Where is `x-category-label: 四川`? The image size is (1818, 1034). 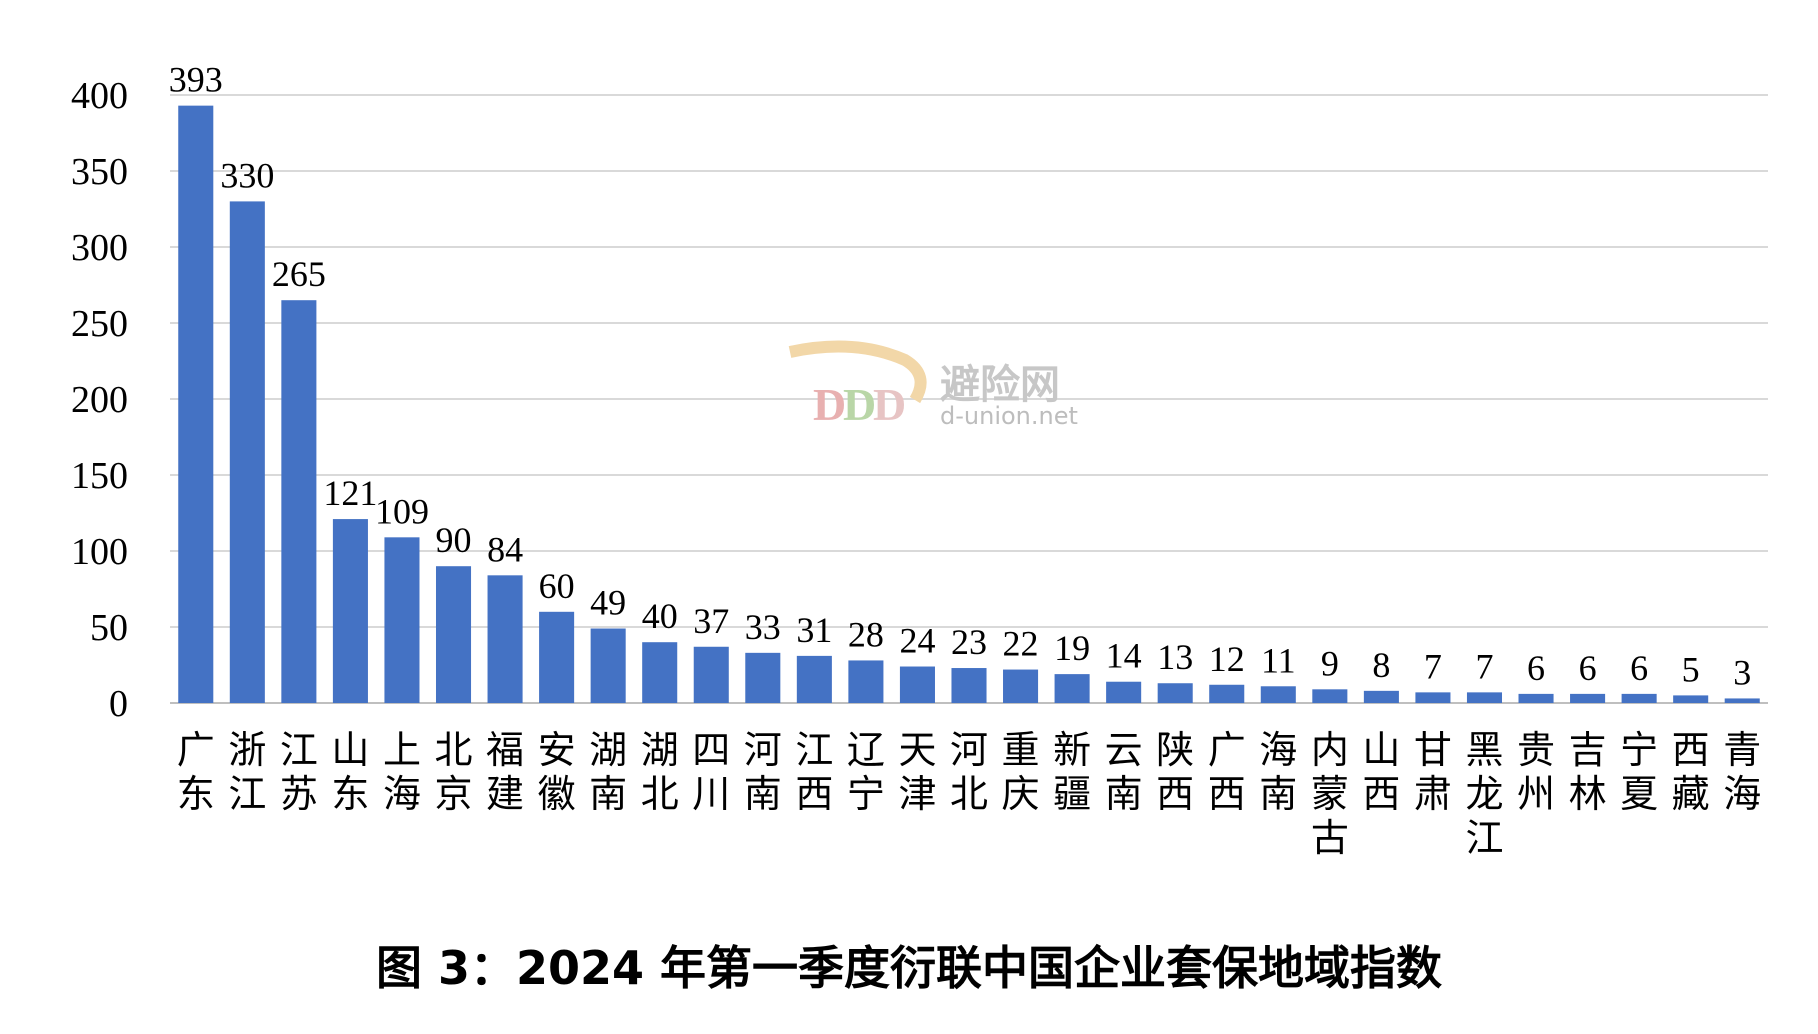
x-category-label: 四川 is located at coordinates (711, 773).